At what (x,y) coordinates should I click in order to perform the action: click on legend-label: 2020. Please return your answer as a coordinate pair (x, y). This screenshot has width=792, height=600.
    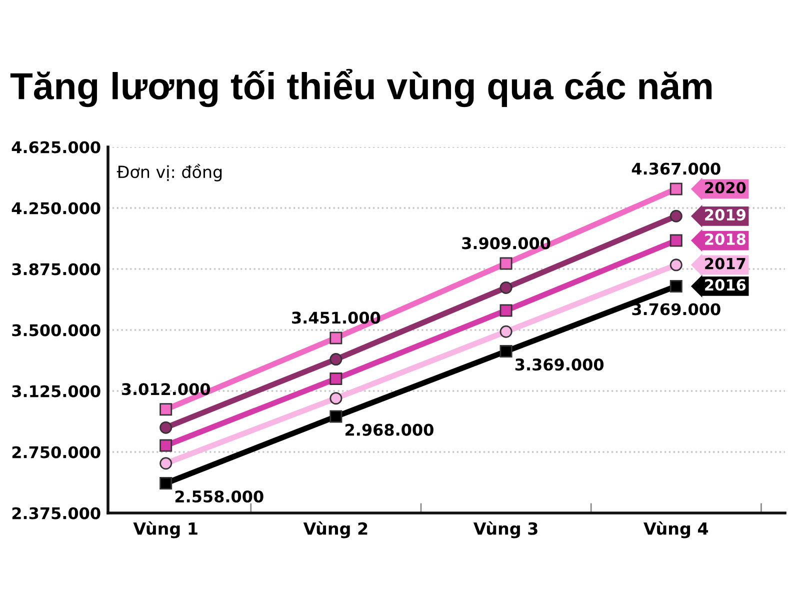
    Looking at the image, I should click on (725, 188).